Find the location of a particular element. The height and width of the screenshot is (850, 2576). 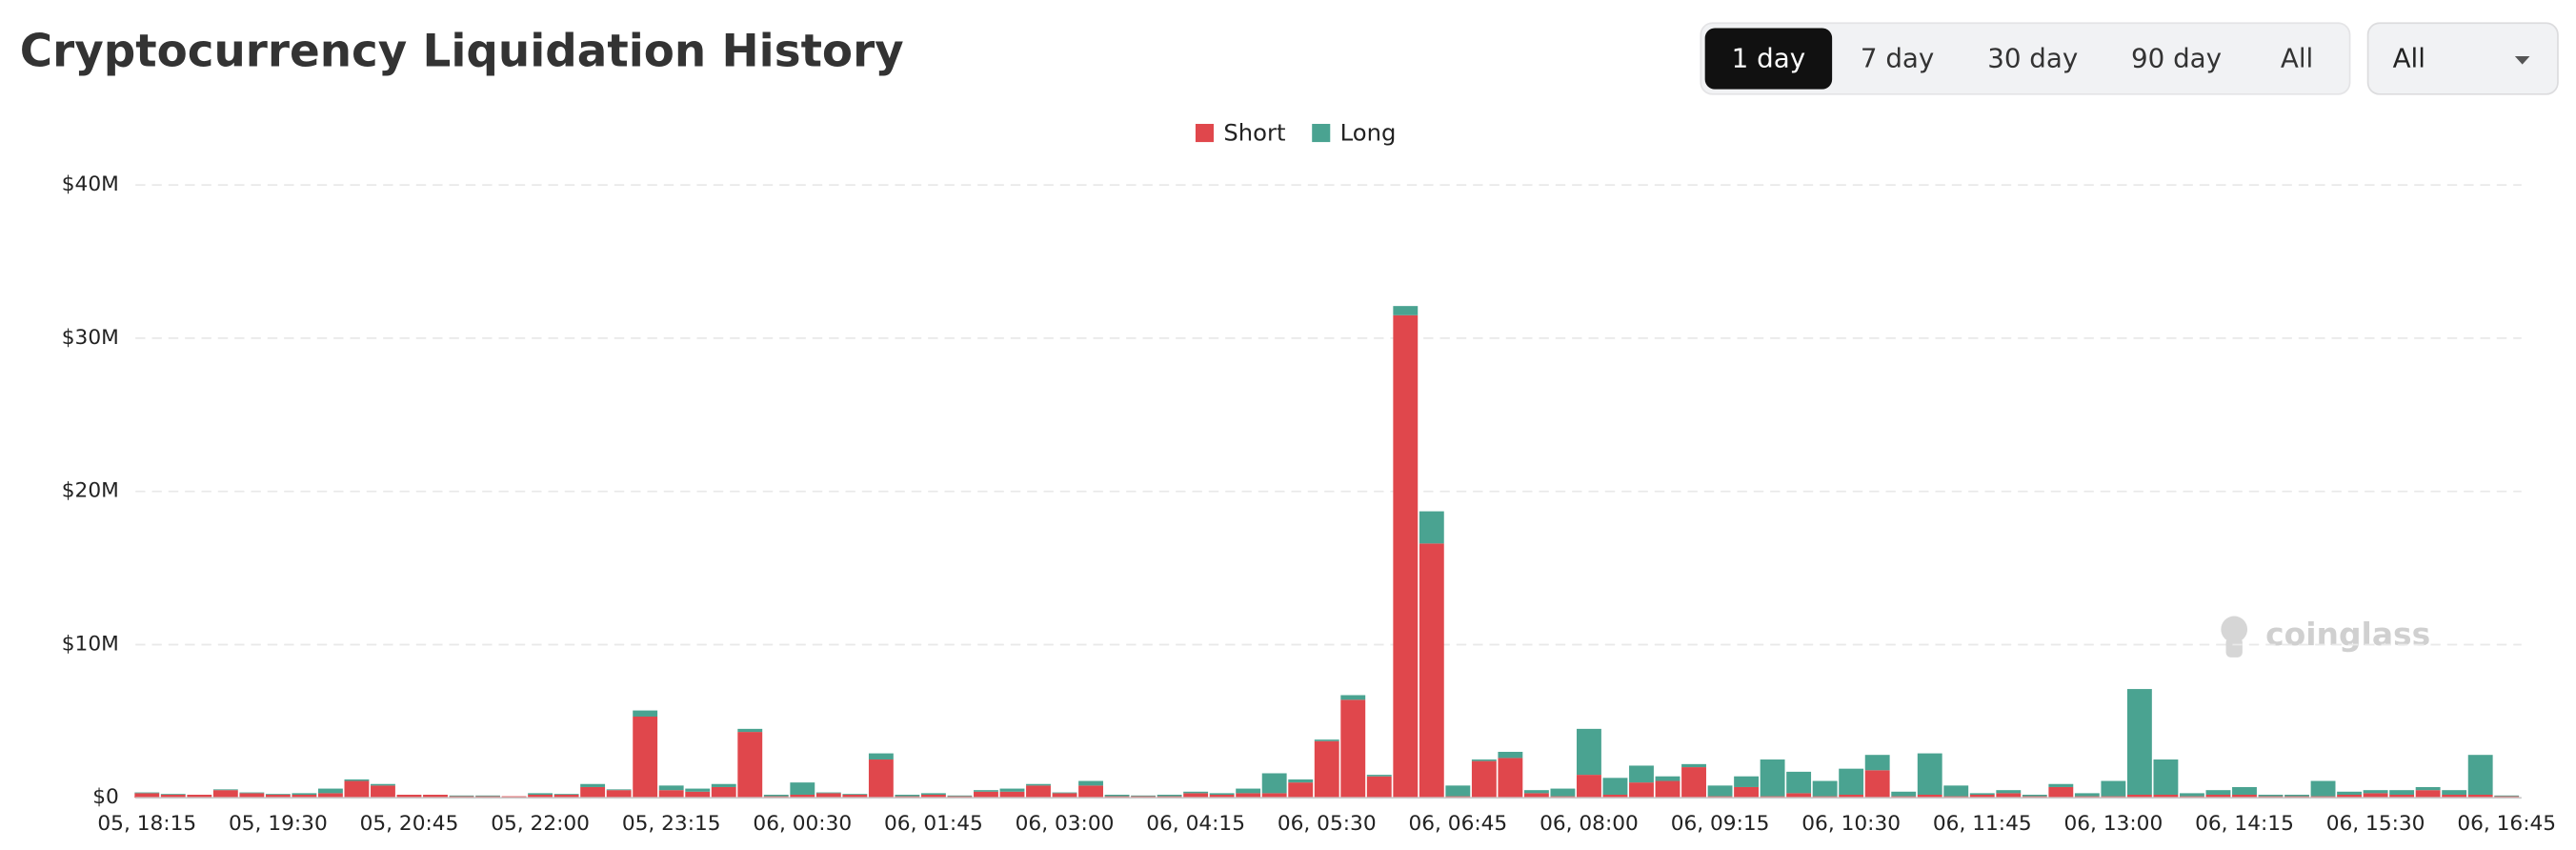

x-tick-label: 06, 11:45 is located at coordinates (1983, 824).